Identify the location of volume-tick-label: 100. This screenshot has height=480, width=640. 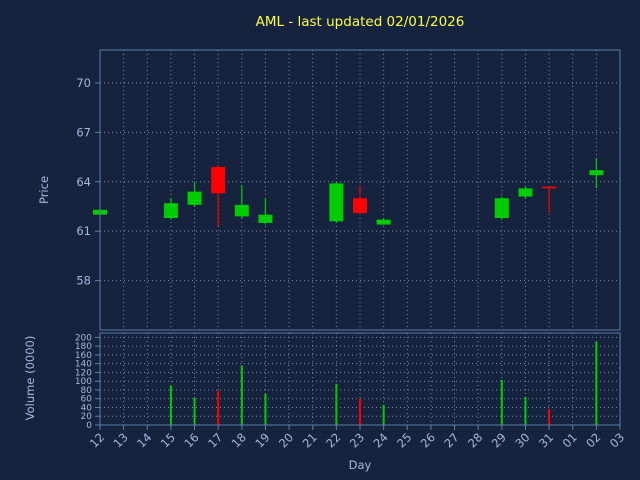
(83, 382).